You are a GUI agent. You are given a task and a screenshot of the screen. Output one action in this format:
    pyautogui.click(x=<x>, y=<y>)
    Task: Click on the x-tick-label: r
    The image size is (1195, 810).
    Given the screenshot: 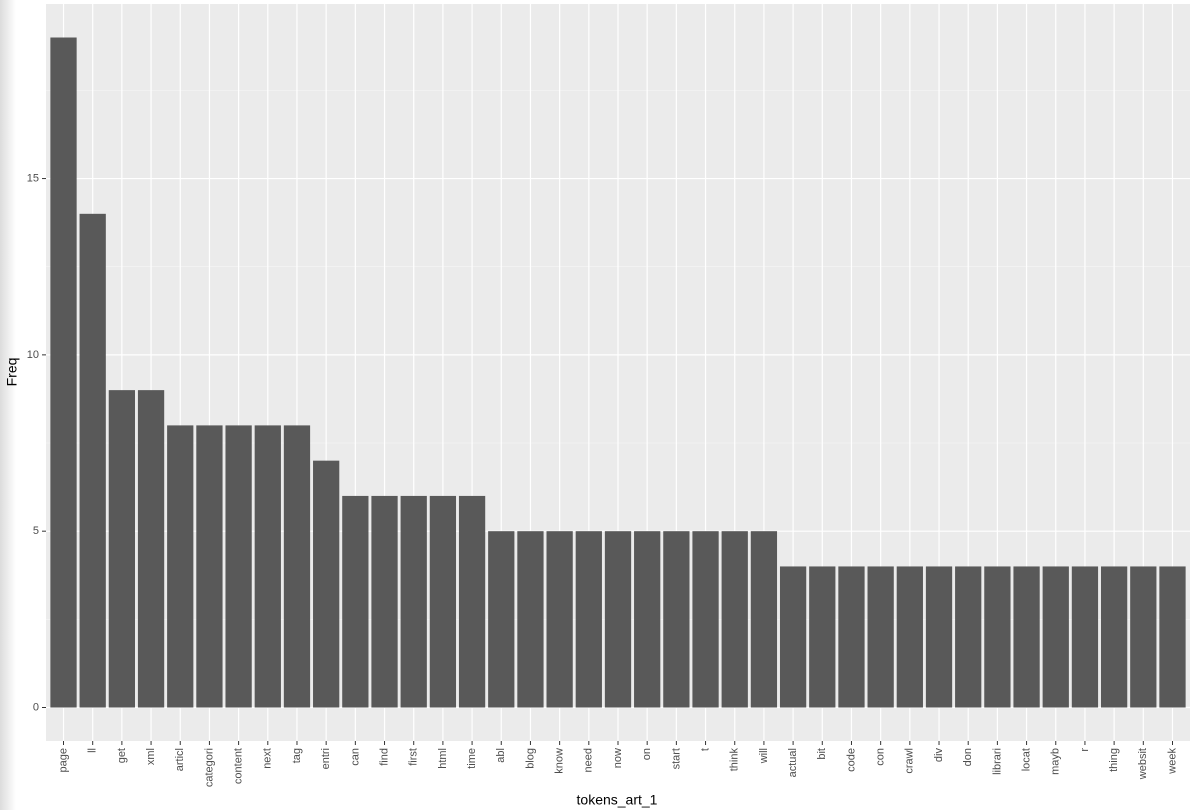 What is the action you would take?
    pyautogui.click(x=1085, y=750)
    